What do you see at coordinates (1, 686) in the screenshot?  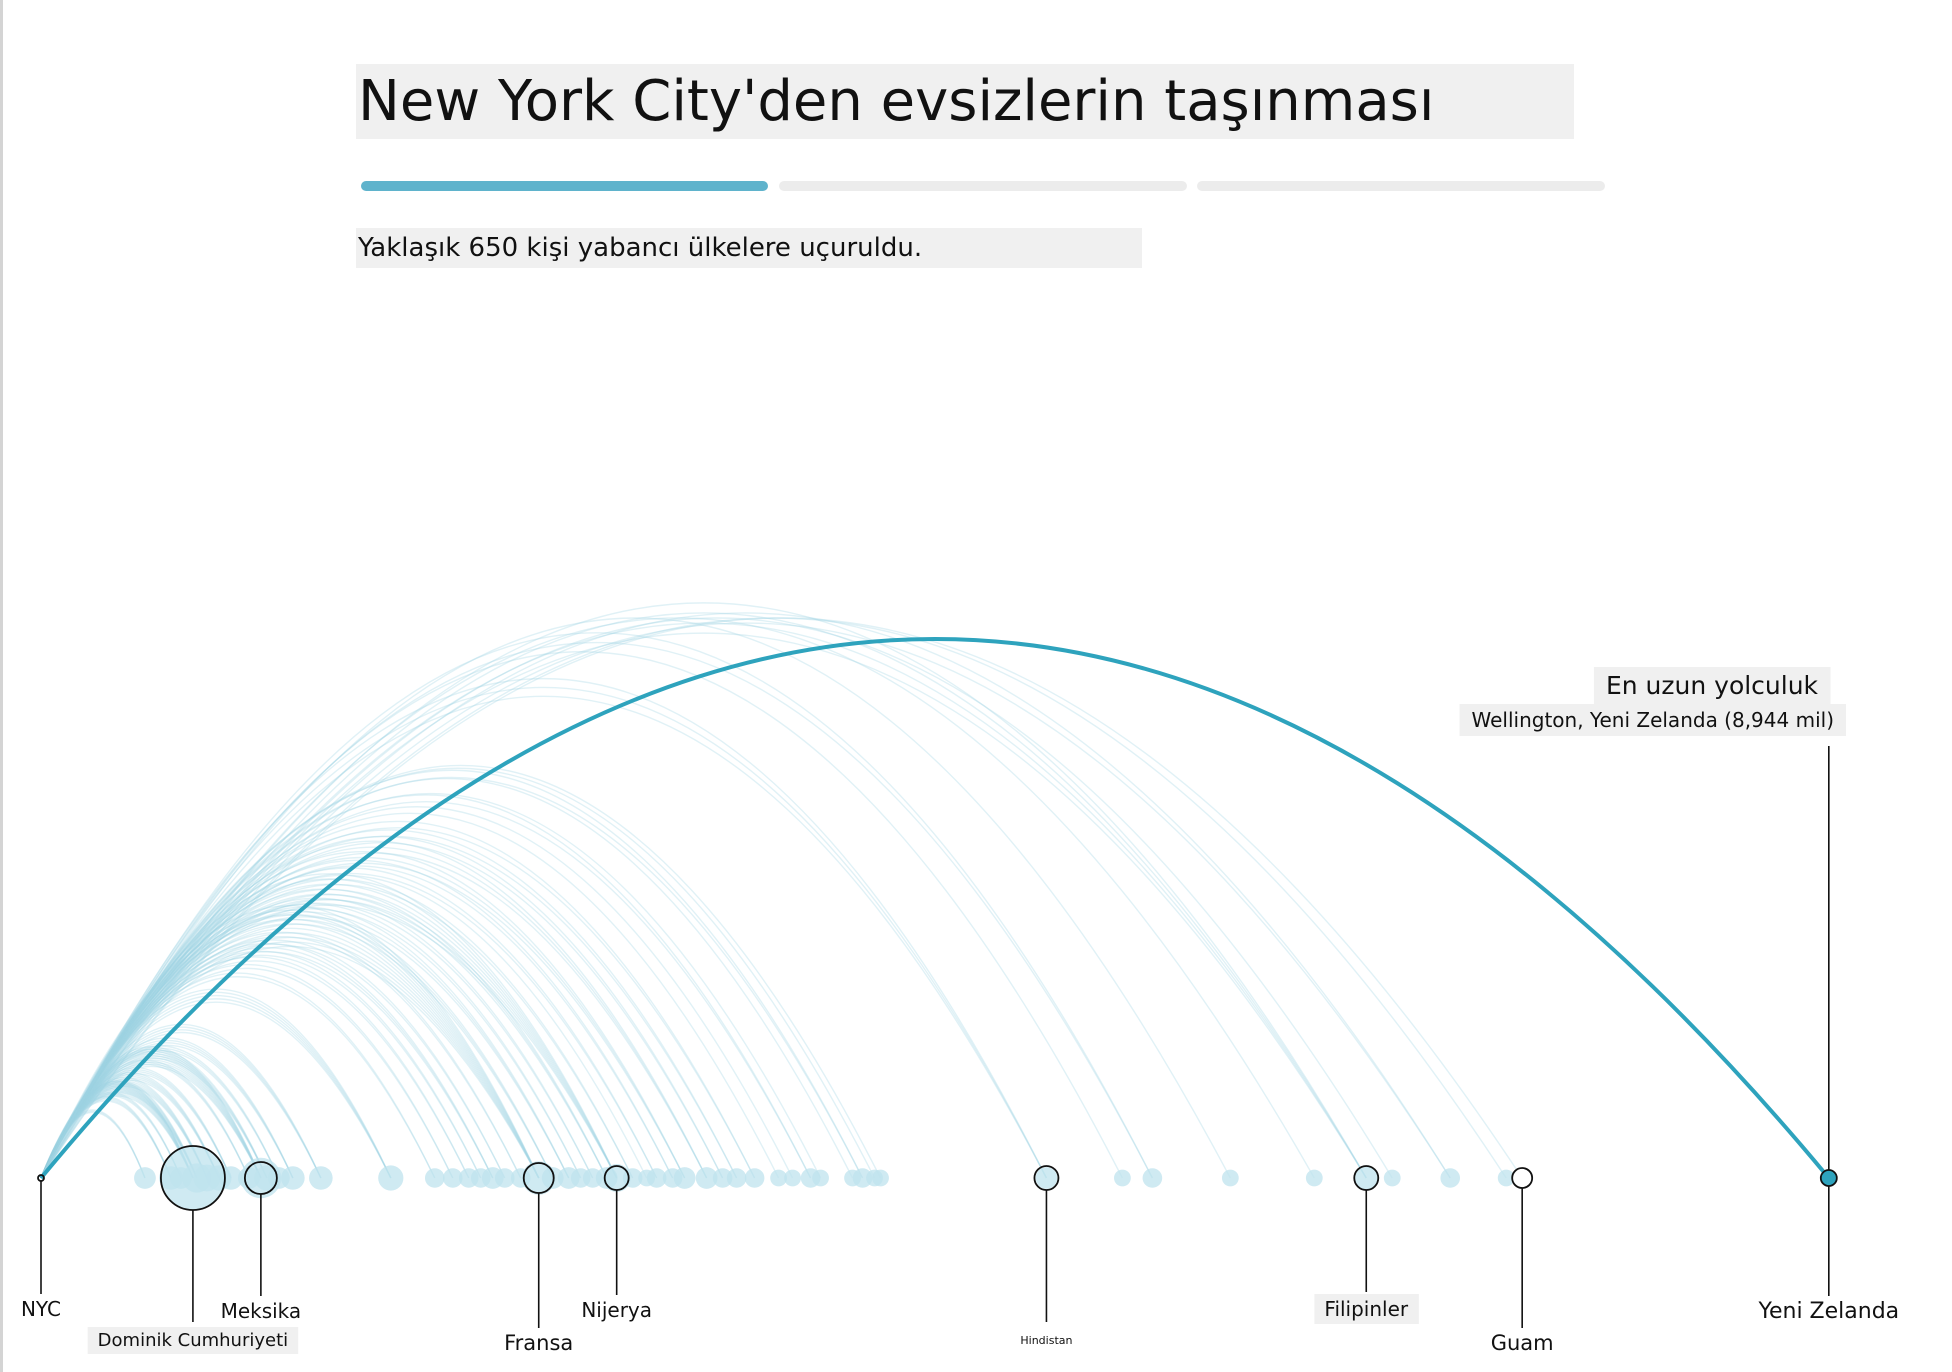 I see `left-border` at bounding box center [1, 686].